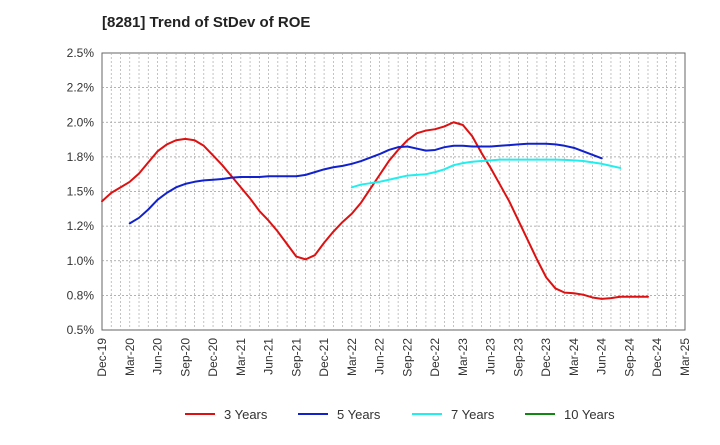 The width and height of the screenshot is (720, 445). Describe the element at coordinates (81, 157) in the screenshot. I see `y-tick-label: 1.8%` at that location.